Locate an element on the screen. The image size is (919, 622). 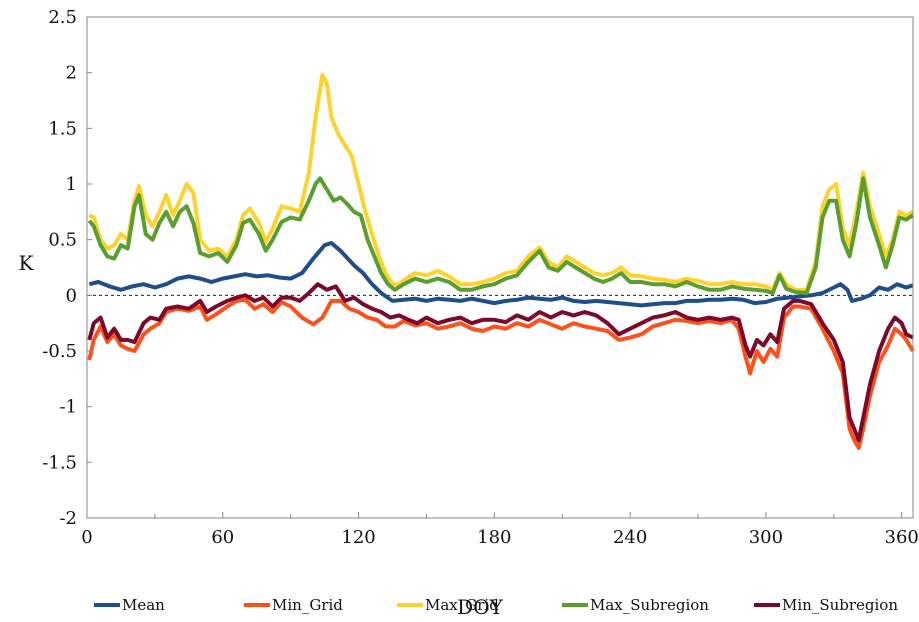
legend-label: Max_Grid is located at coordinates (462, 605).